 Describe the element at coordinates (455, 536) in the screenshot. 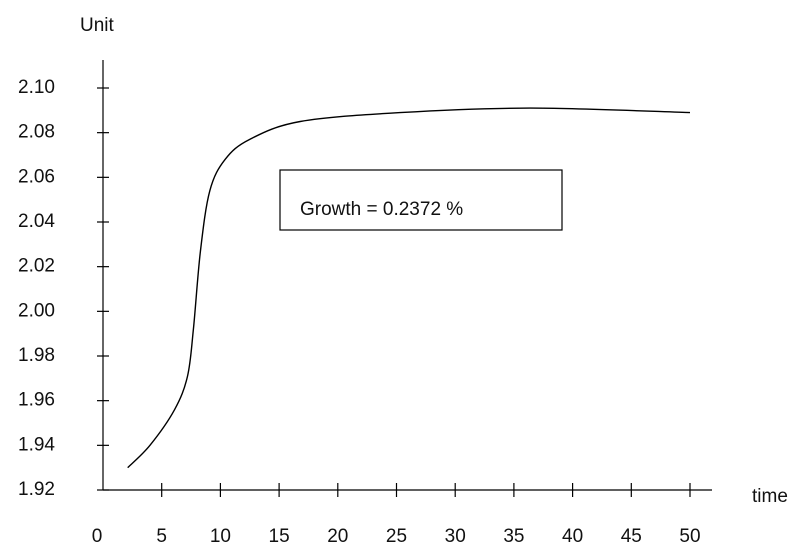

I see `x-tick-label: 30` at that location.